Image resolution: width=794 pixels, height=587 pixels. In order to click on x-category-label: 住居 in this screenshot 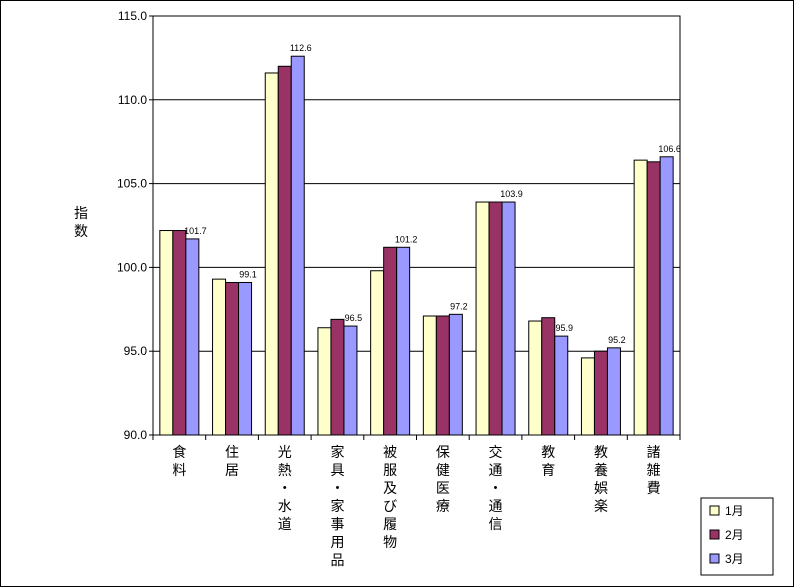, I will do `click(232, 462)`.